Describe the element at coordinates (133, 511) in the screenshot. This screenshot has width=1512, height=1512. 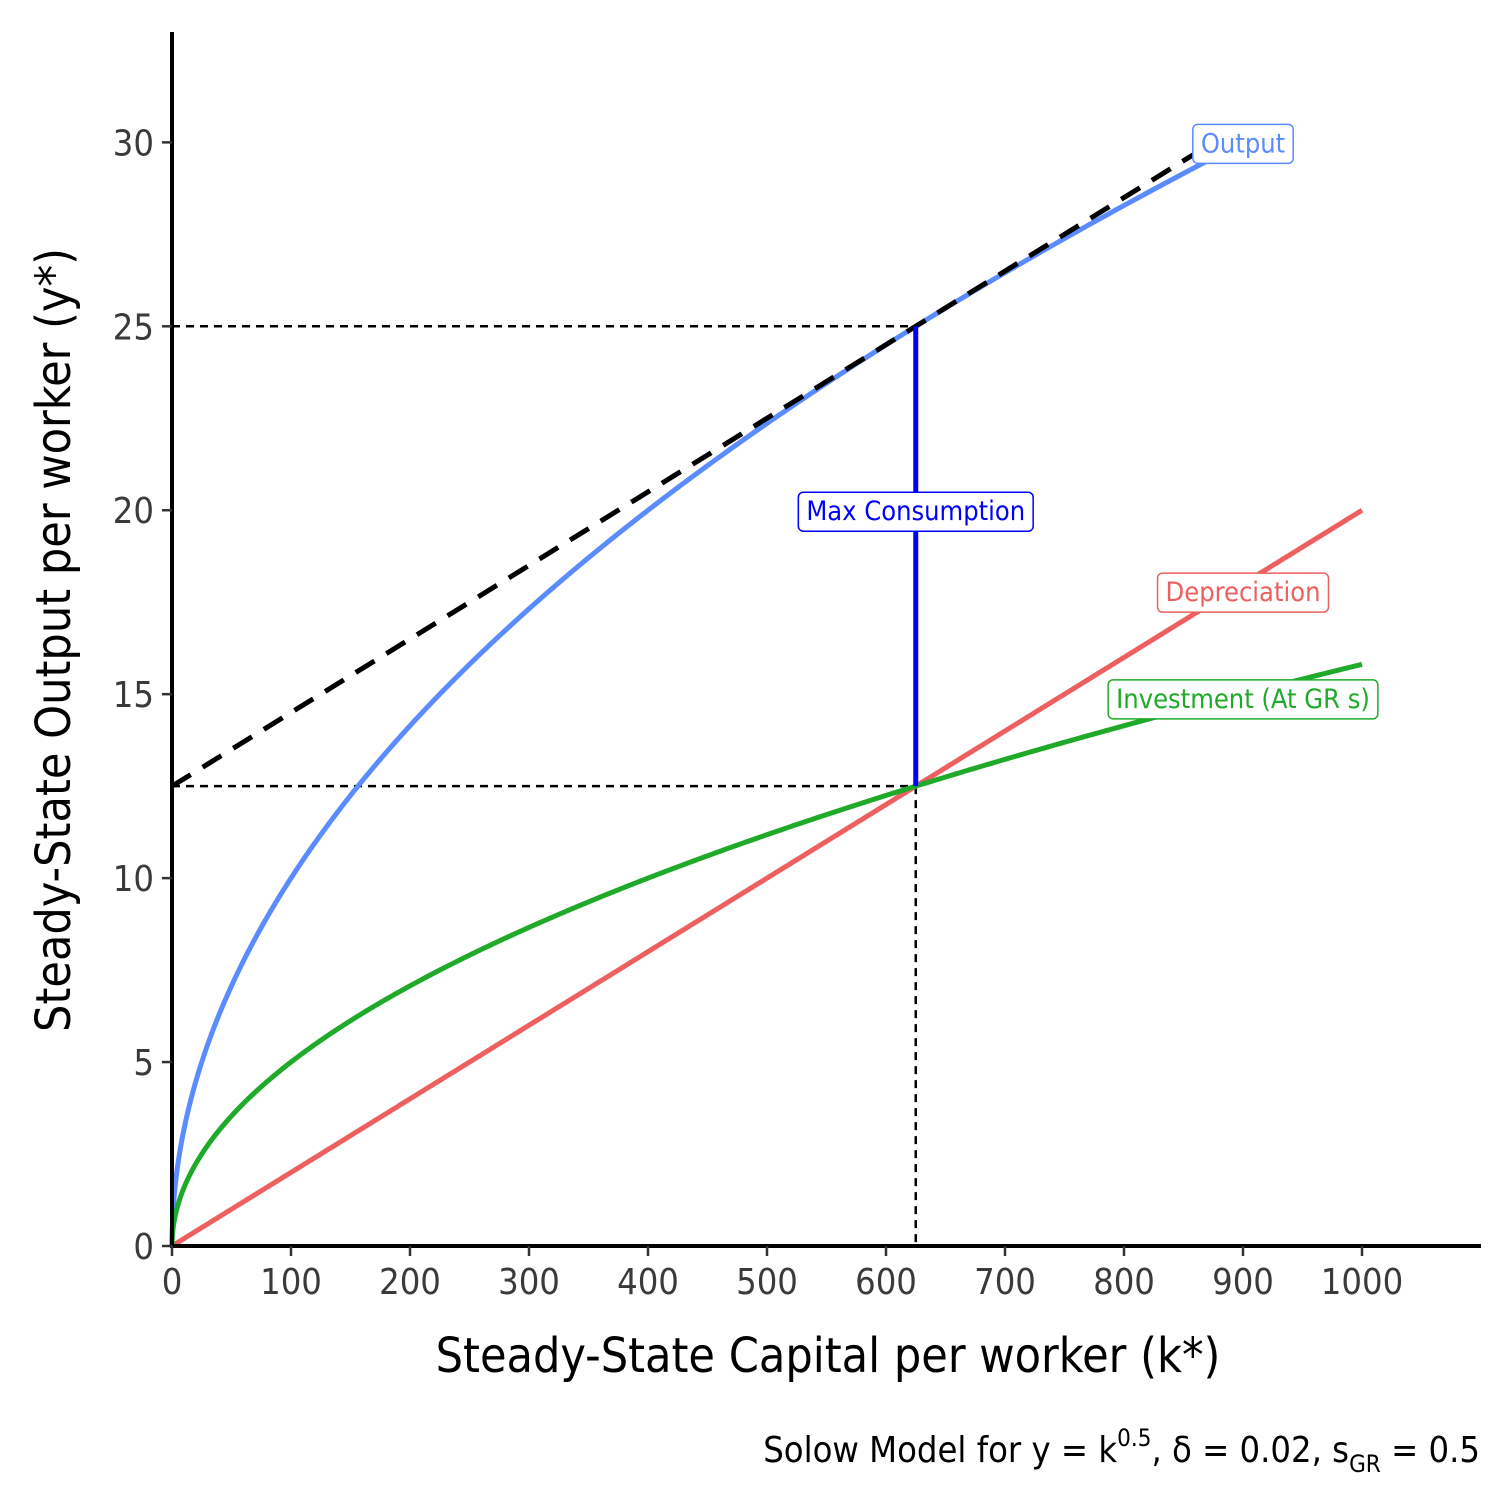
I see `y-tick-label: 20` at that location.